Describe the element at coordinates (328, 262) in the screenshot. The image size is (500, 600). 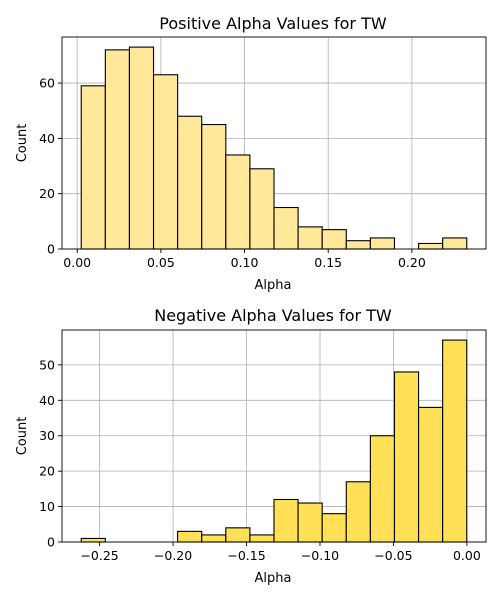
I see `x-tick-label: 0.15` at that location.